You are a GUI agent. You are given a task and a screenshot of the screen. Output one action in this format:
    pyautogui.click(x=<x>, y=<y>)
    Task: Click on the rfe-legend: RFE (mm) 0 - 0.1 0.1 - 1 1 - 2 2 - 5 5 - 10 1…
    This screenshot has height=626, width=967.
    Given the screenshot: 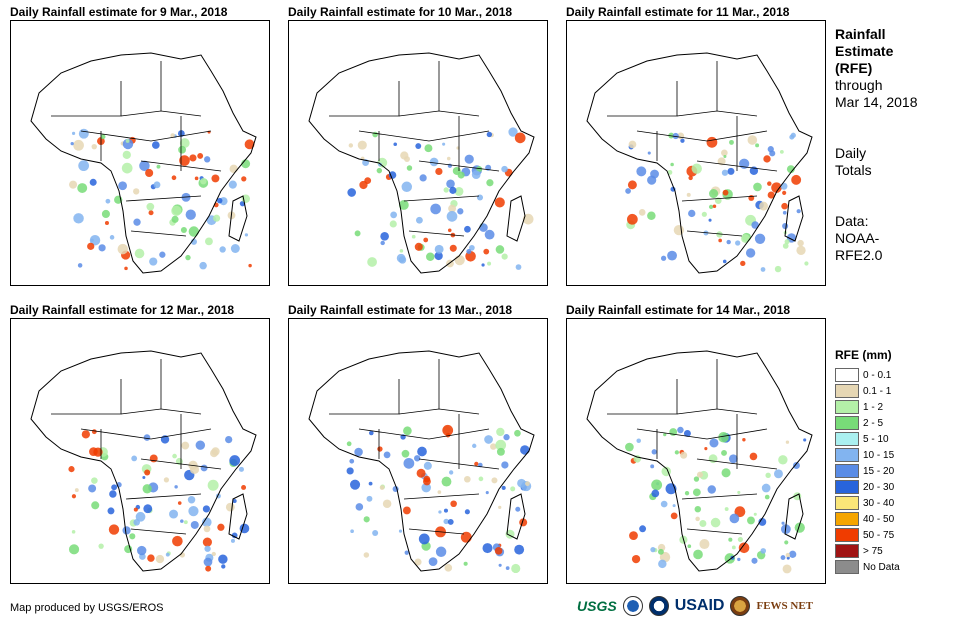 What is the action you would take?
    pyautogui.click(x=867, y=461)
    